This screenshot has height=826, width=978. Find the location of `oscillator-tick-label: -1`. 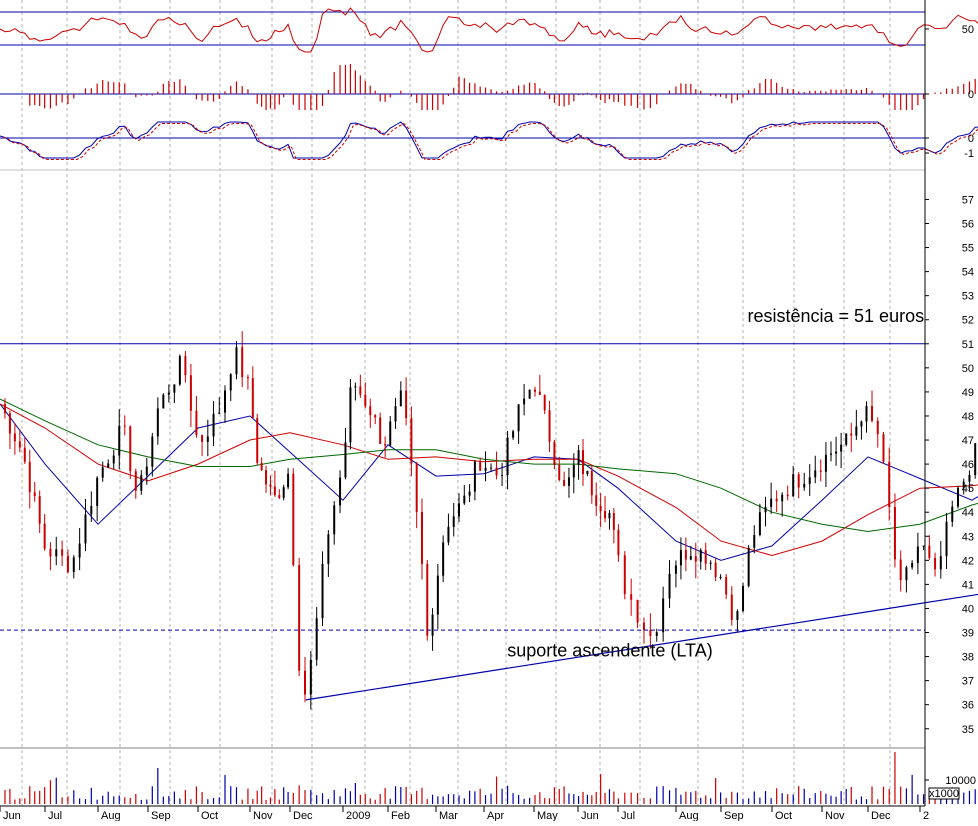

oscillator-tick-label: -1 is located at coordinates (969, 154).